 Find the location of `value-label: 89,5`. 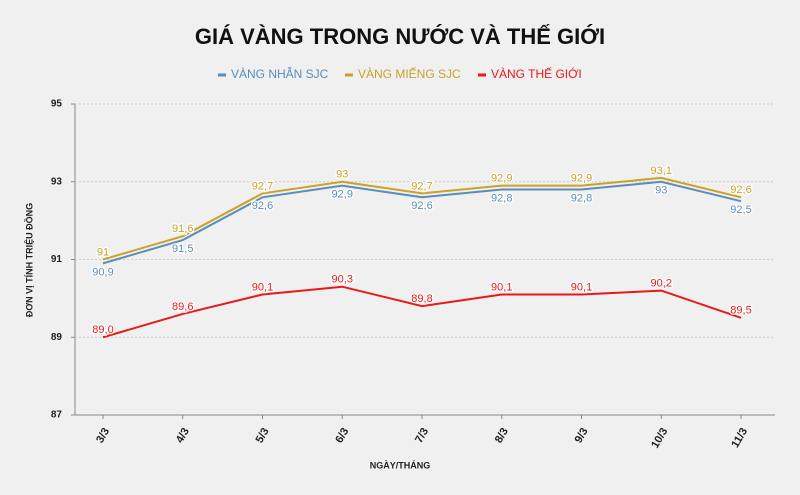

value-label: 89,5 is located at coordinates (740, 311).